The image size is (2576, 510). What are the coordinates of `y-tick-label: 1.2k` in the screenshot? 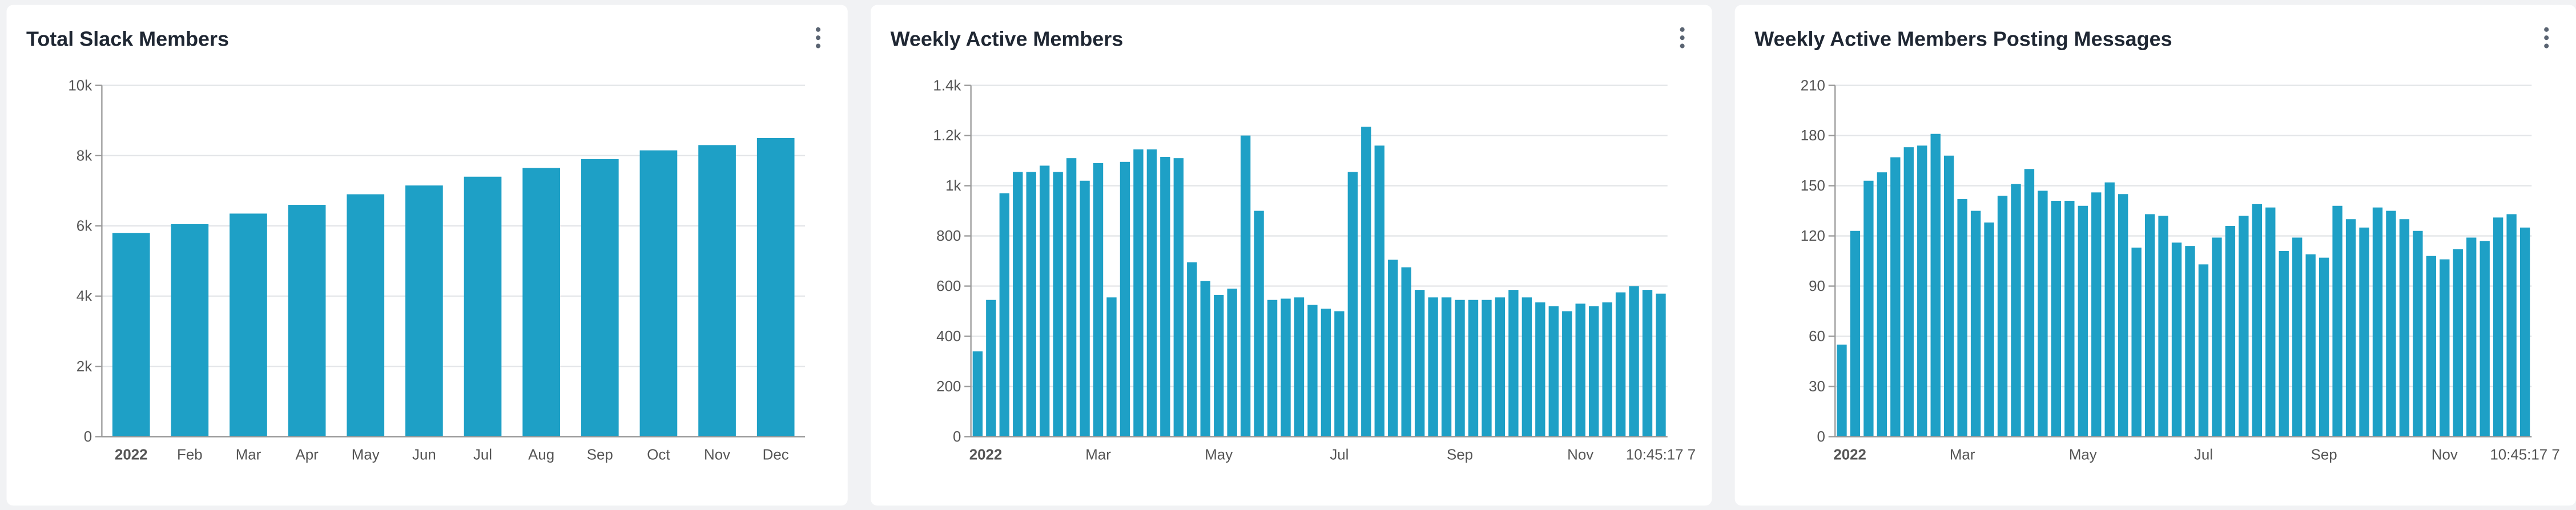 It's located at (947, 136).